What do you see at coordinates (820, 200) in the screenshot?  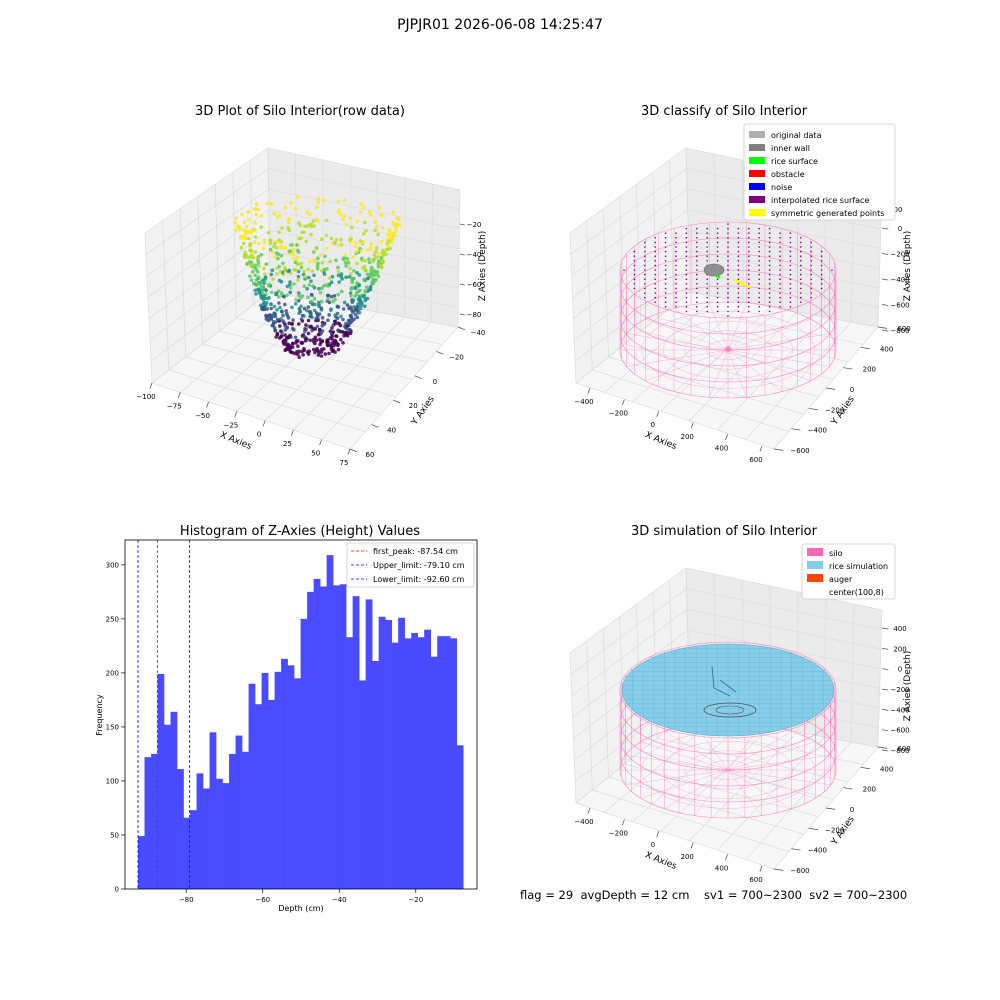 I see `classify-legend-label: interpolated rice surface` at bounding box center [820, 200].